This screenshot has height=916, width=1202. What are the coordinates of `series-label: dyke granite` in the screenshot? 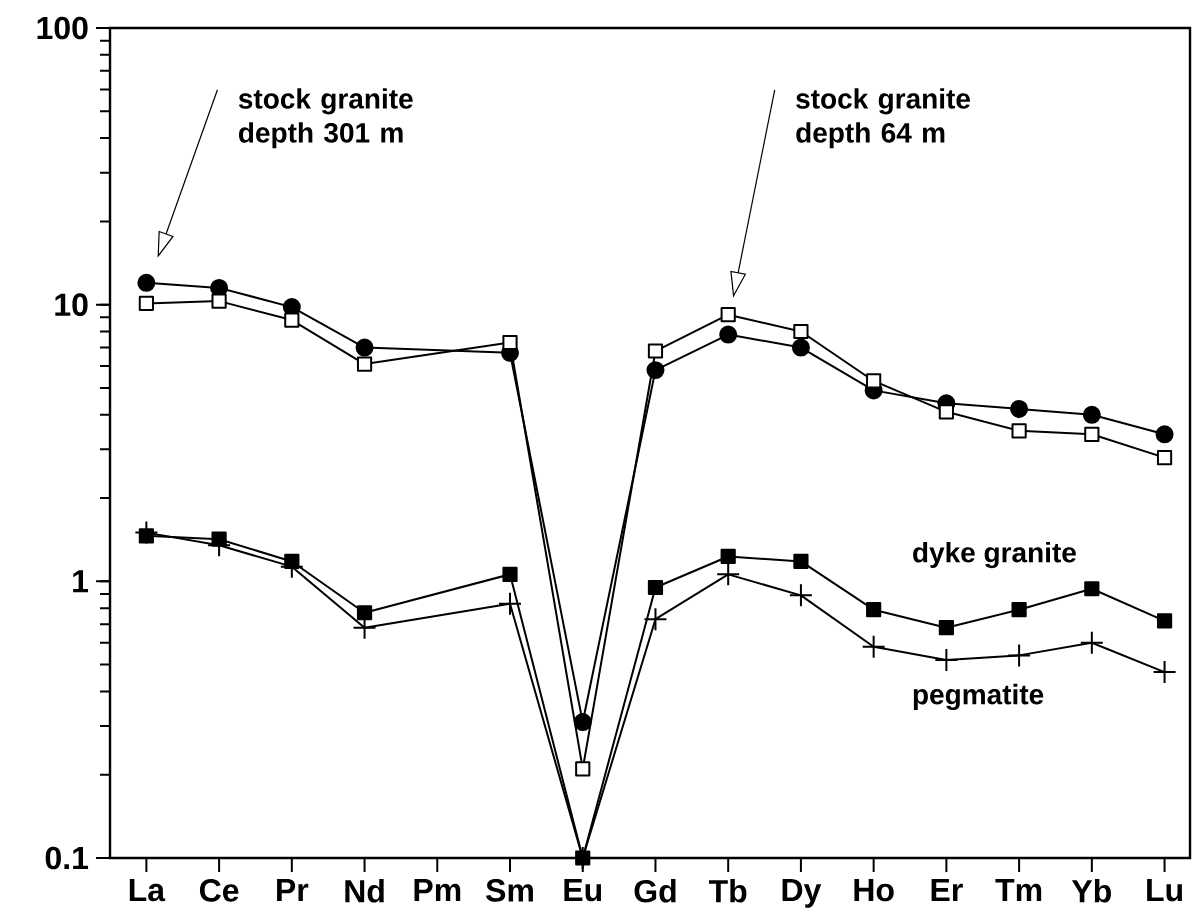 It's located at (994, 555).